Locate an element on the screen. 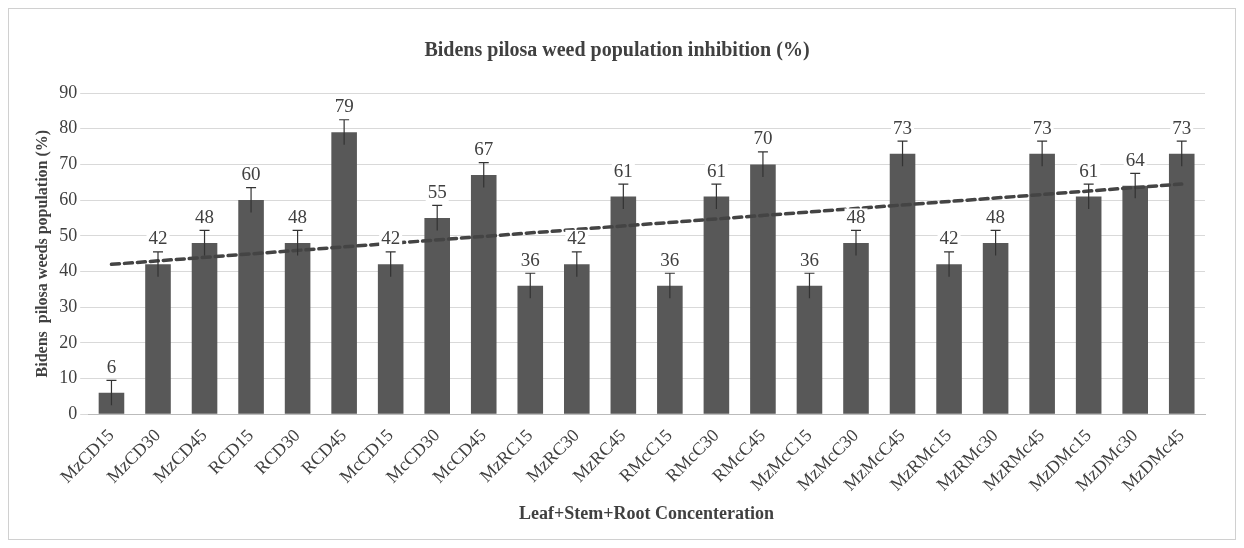 The height and width of the screenshot is (548, 1244). y-tick-label: 0 is located at coordinates (73, 413).